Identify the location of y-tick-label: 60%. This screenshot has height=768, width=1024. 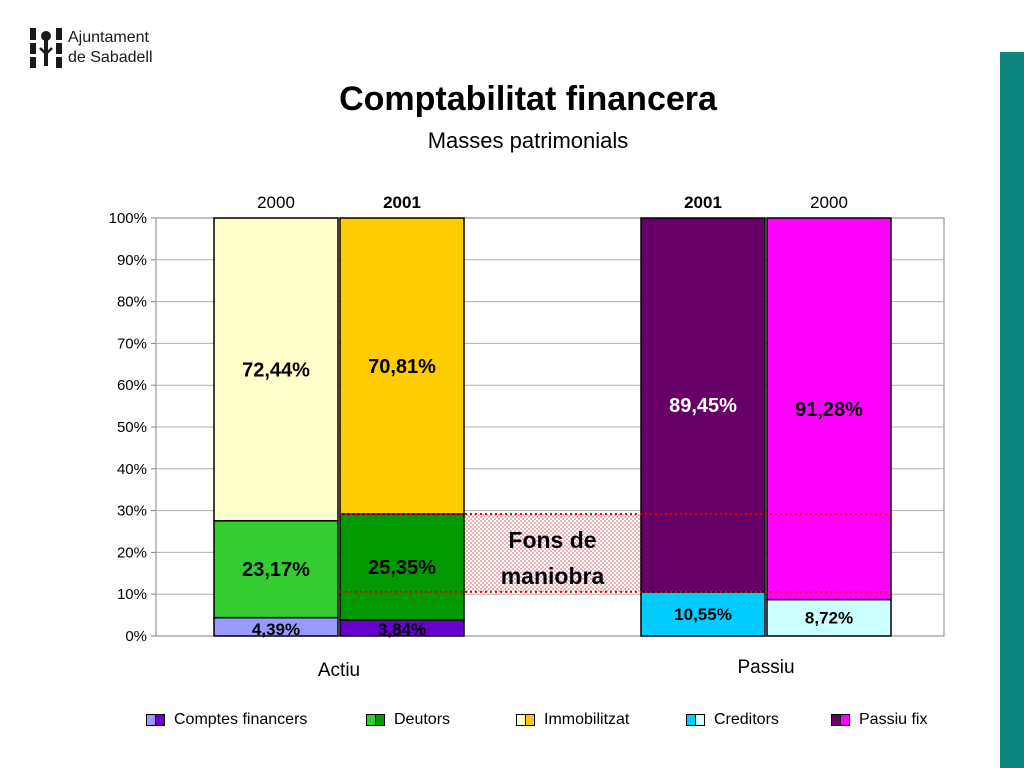
(132, 385).